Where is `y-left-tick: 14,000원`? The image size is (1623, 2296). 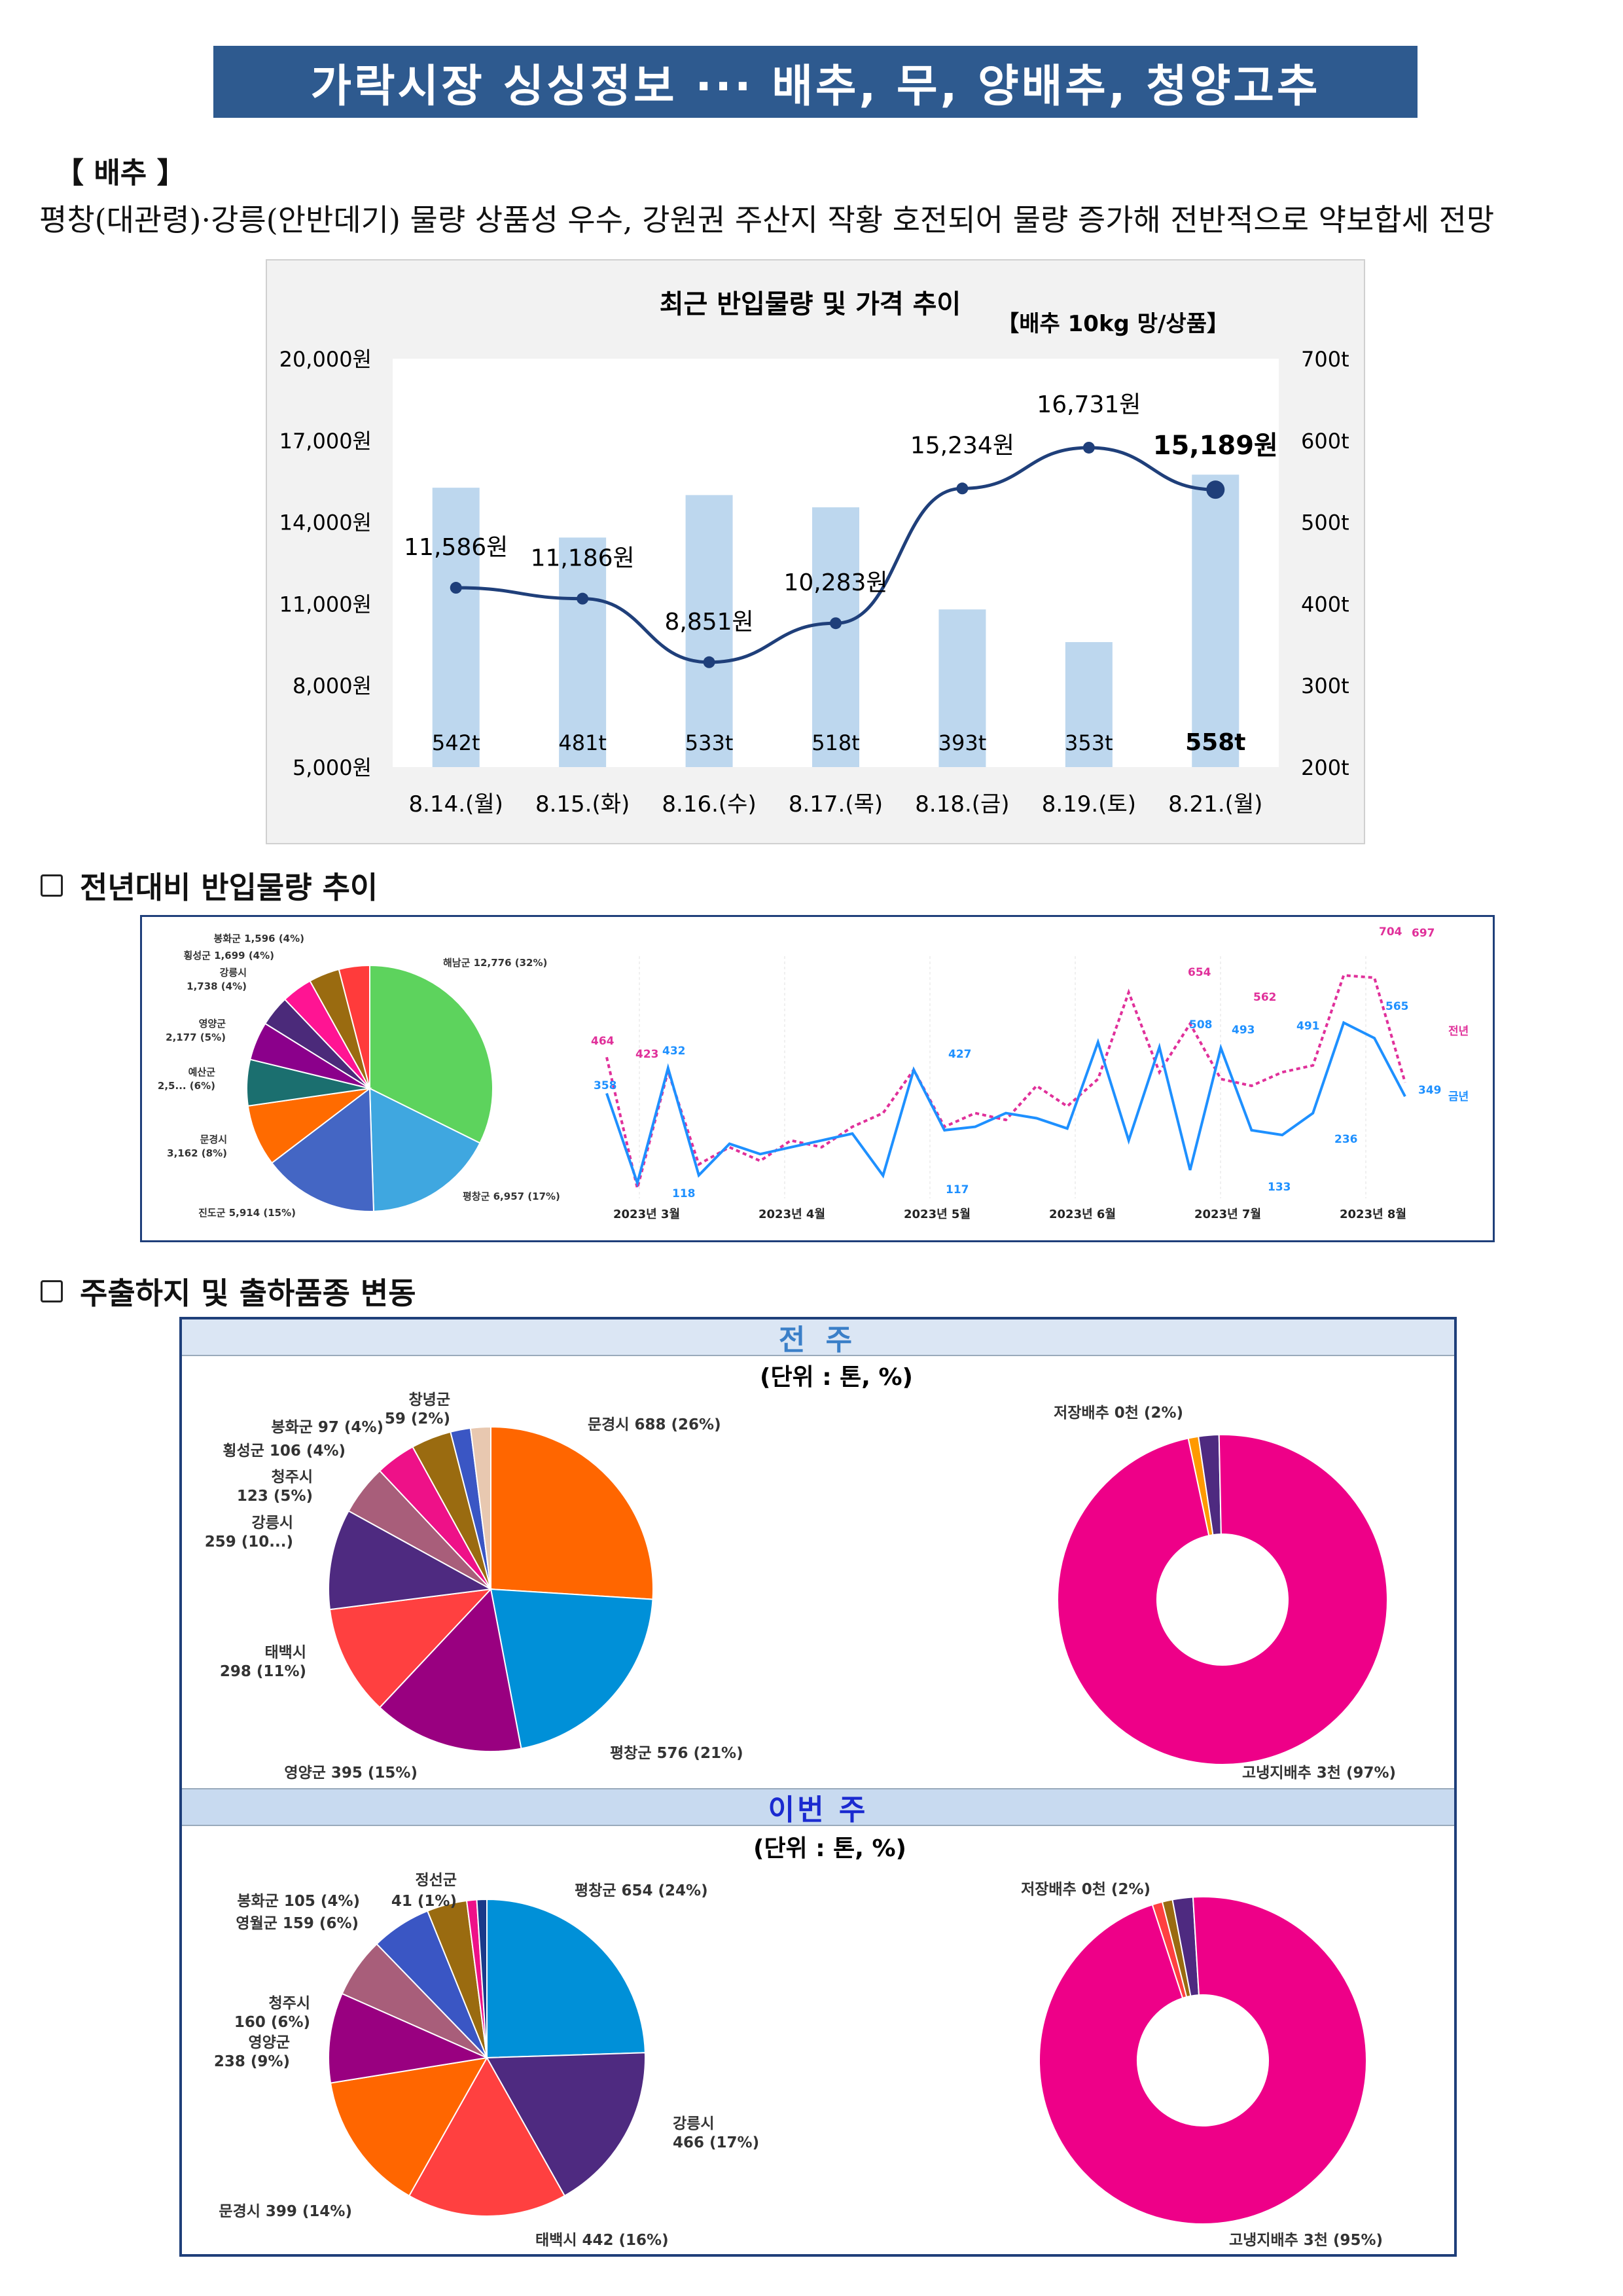 y-left-tick: 14,000원 is located at coordinates (325, 523).